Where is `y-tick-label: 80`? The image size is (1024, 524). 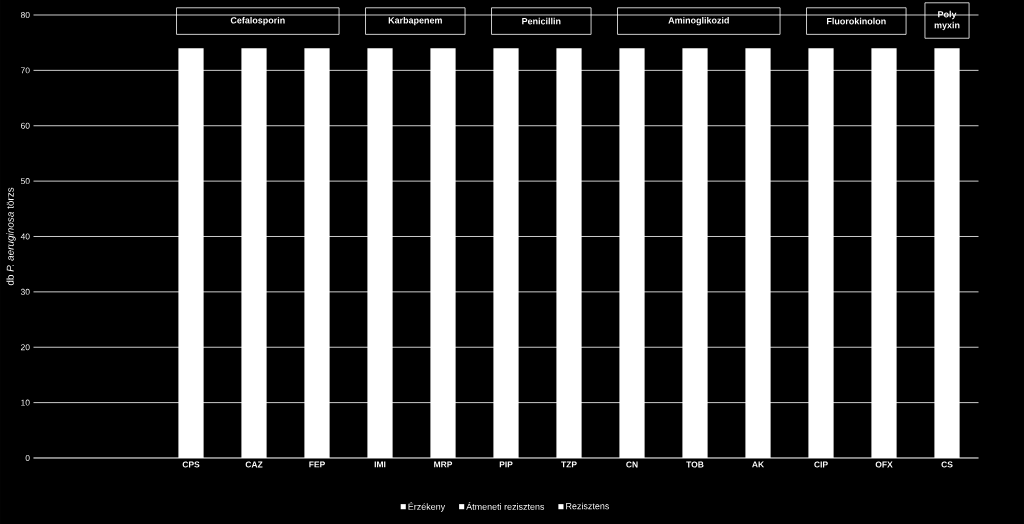
y-tick-label: 80 is located at coordinates (25, 15).